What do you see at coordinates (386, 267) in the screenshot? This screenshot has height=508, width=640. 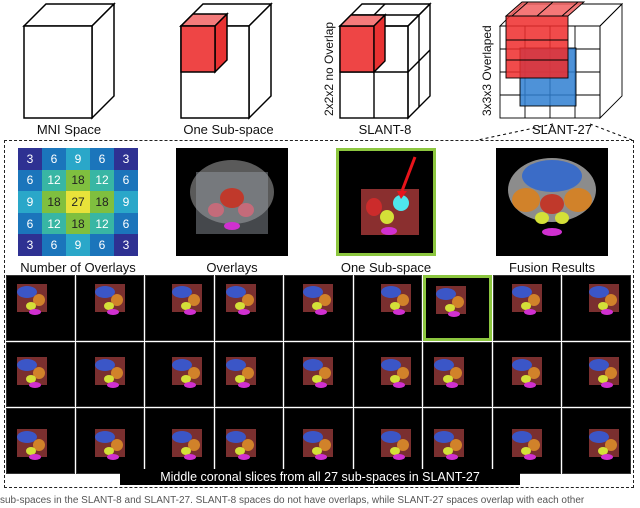 I see `label-panel-one-subspace: One Sub-space` at bounding box center [386, 267].